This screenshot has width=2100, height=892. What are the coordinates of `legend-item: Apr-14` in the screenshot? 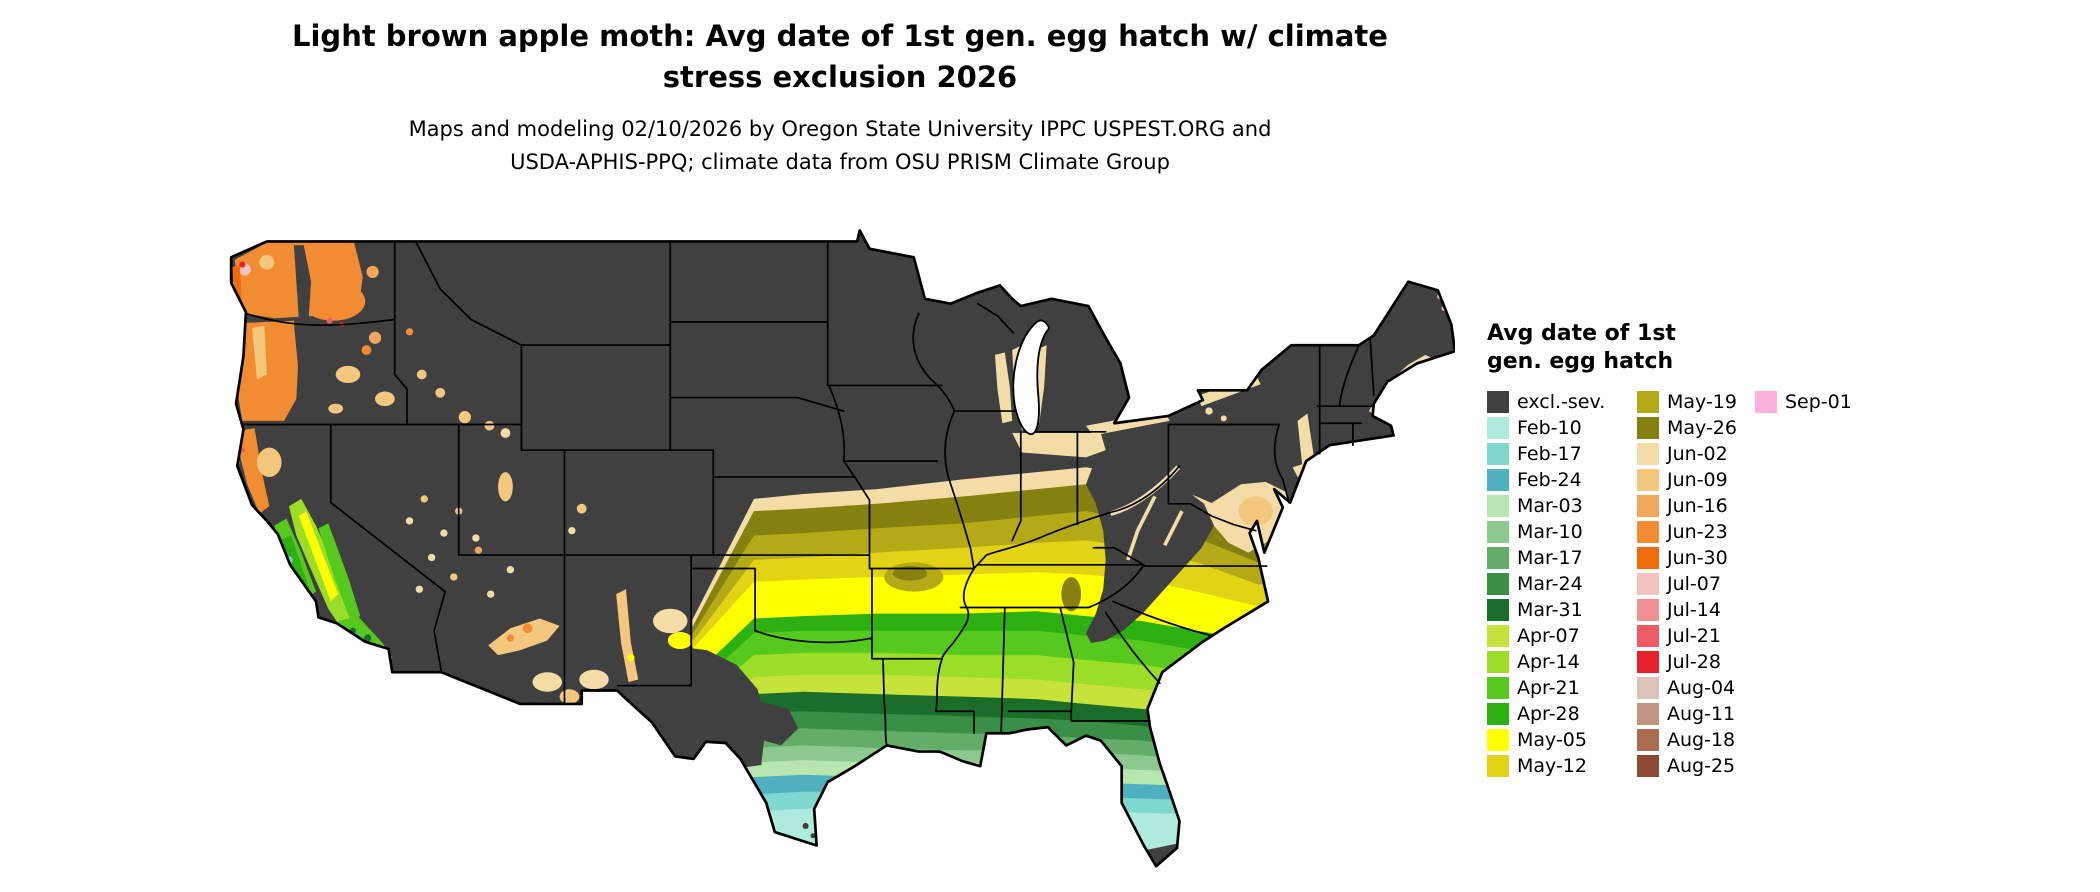 It's located at (1562, 662).